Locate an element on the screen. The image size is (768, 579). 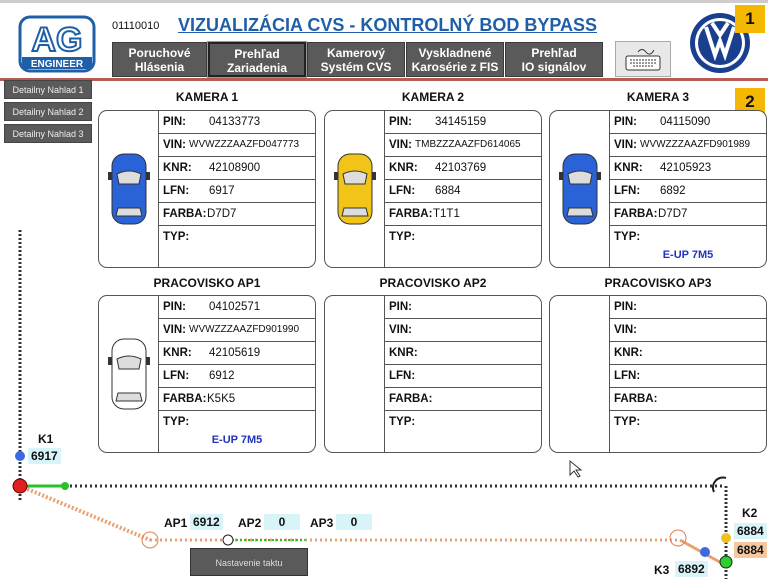
switch-left is located at coordinates (150, 540).